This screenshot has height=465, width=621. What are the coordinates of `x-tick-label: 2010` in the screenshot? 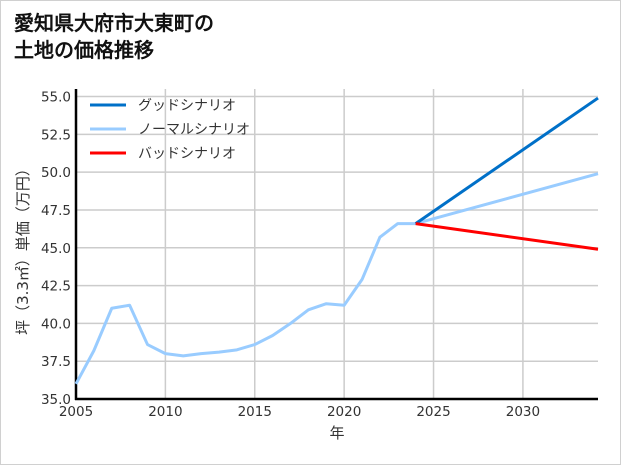 It's located at (165, 412).